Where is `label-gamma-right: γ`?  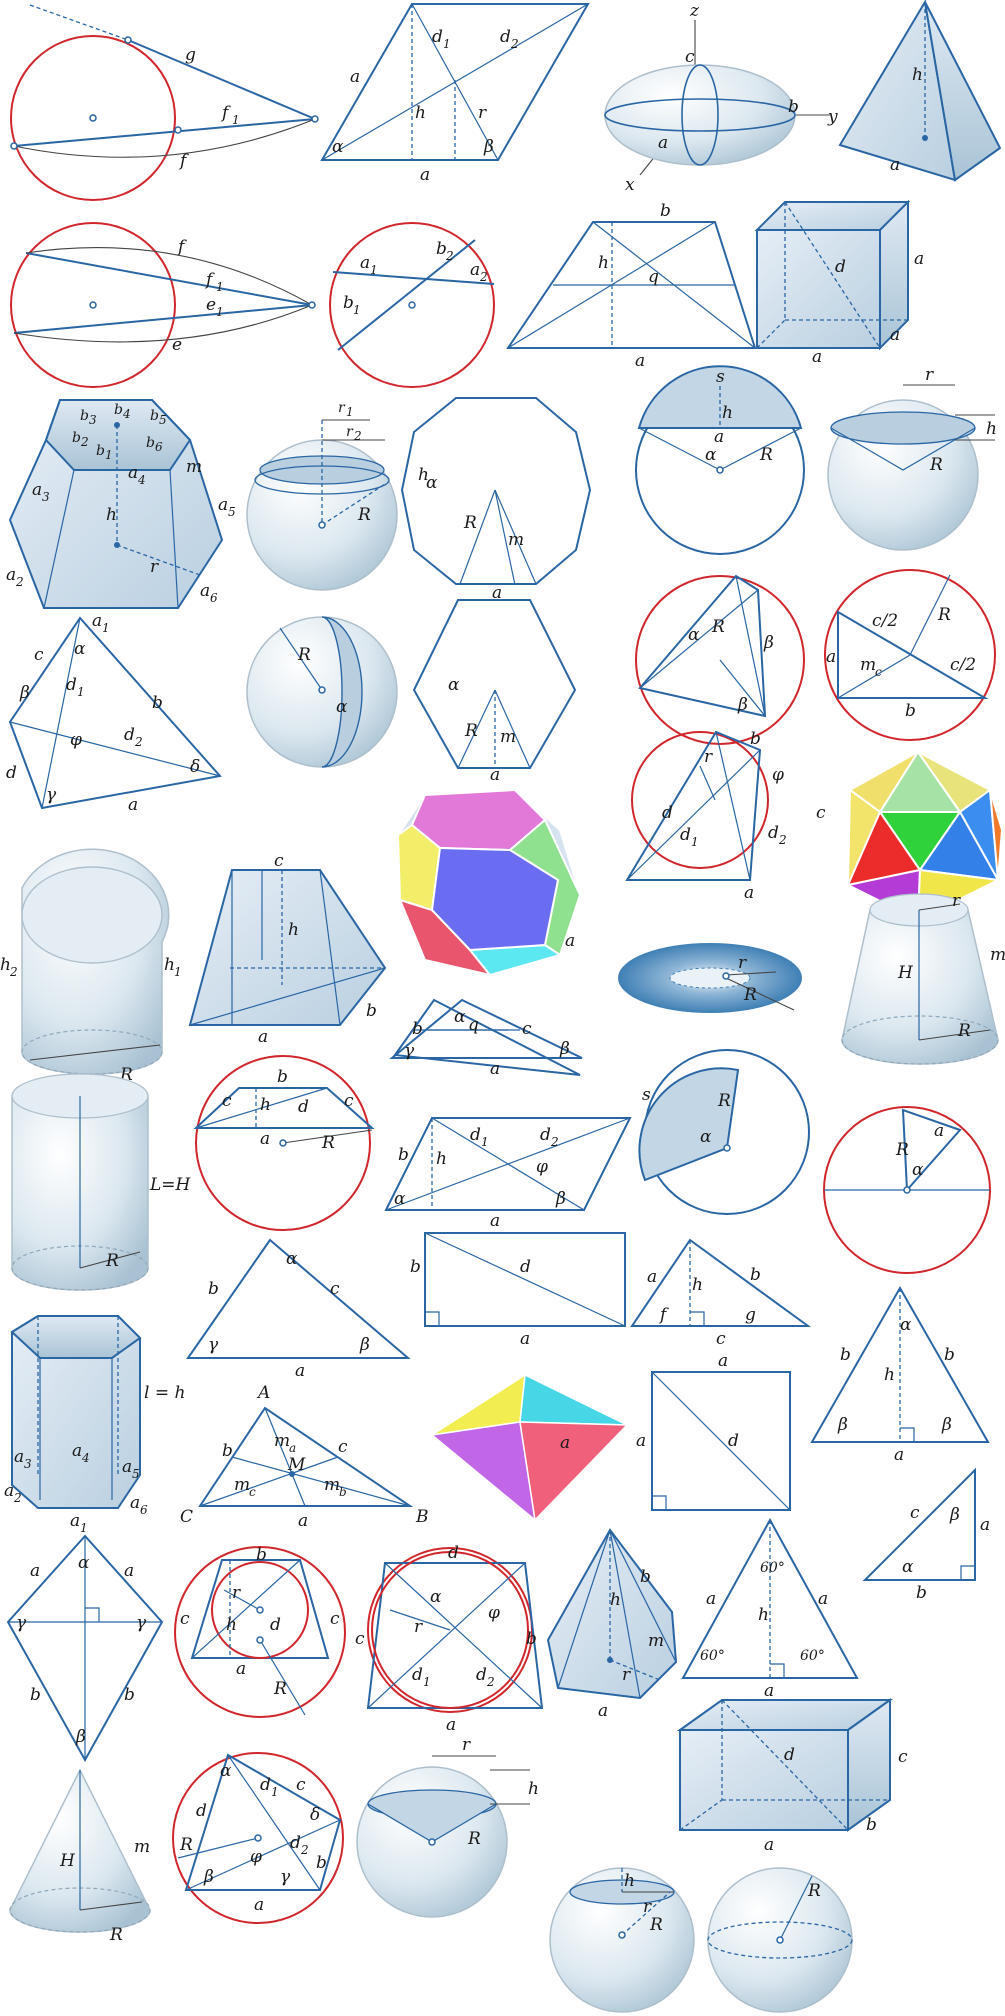 label-gamma-right: γ is located at coordinates (141, 1623).